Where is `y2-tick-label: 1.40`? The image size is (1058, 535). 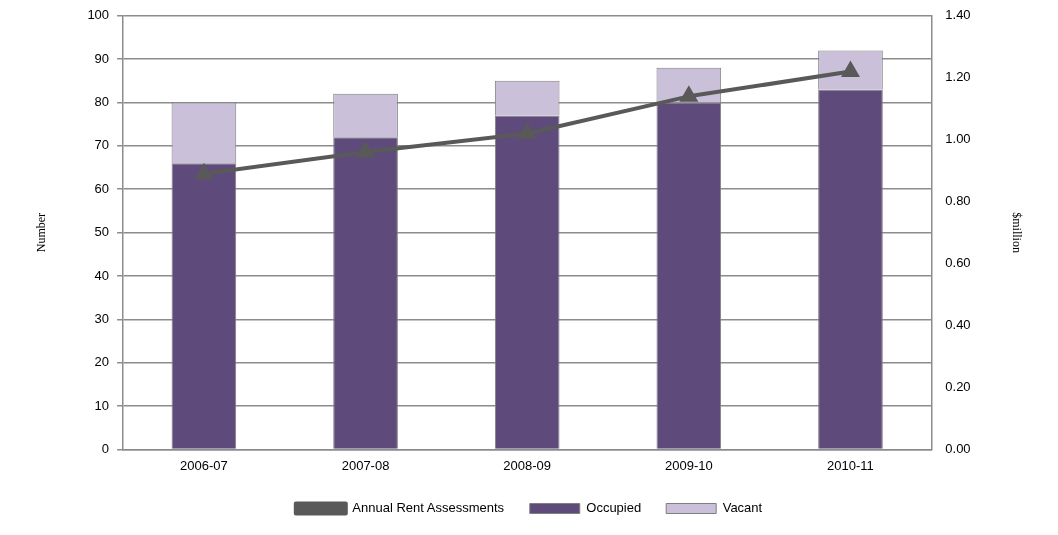
y2-tick-label: 1.40 is located at coordinates (958, 15).